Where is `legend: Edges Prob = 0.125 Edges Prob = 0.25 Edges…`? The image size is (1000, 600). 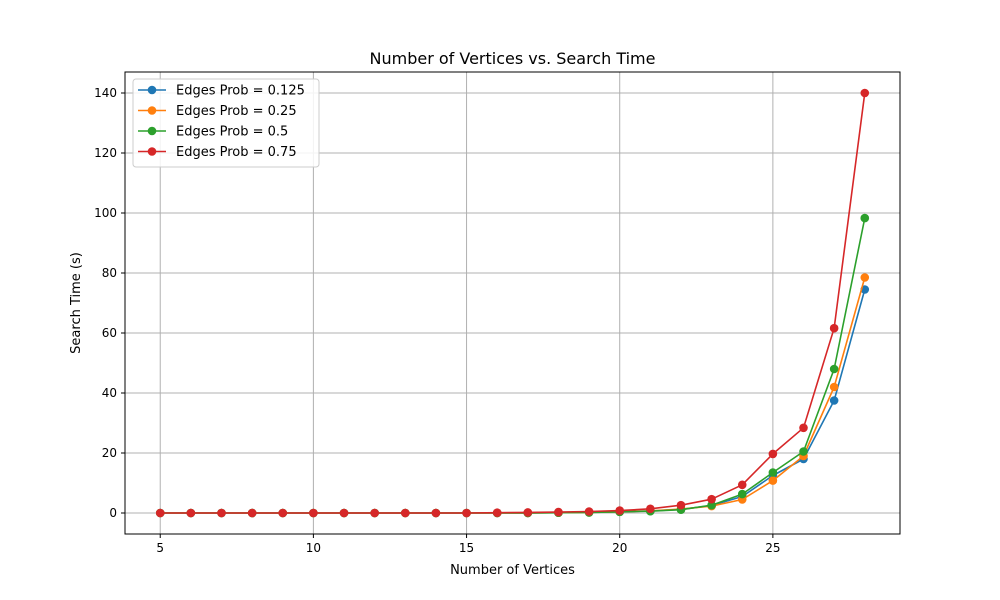 legend: Edges Prob = 0.125 Edges Prob = 0.25 Edges… is located at coordinates (226, 123).